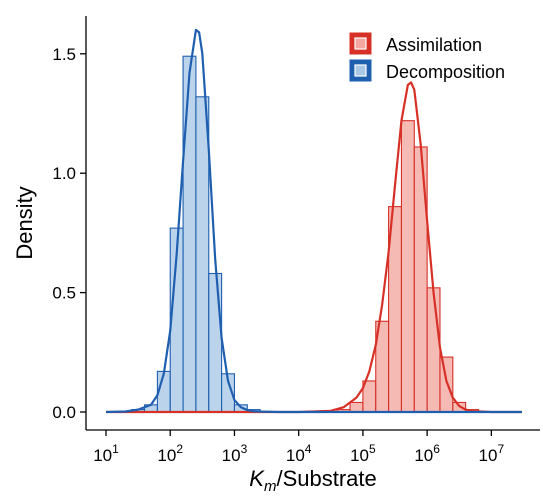 Image resolution: width=543 pixels, height=501 pixels. Describe the element at coordinates (64, 173) in the screenshot. I see `y-tick-label: 1.0` at that location.